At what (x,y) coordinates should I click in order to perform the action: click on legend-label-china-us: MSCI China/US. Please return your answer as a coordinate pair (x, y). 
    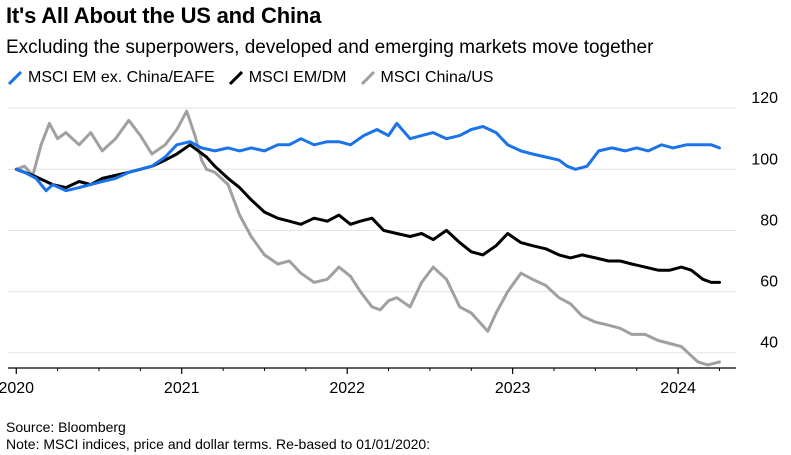
    Looking at the image, I should click on (437, 77).